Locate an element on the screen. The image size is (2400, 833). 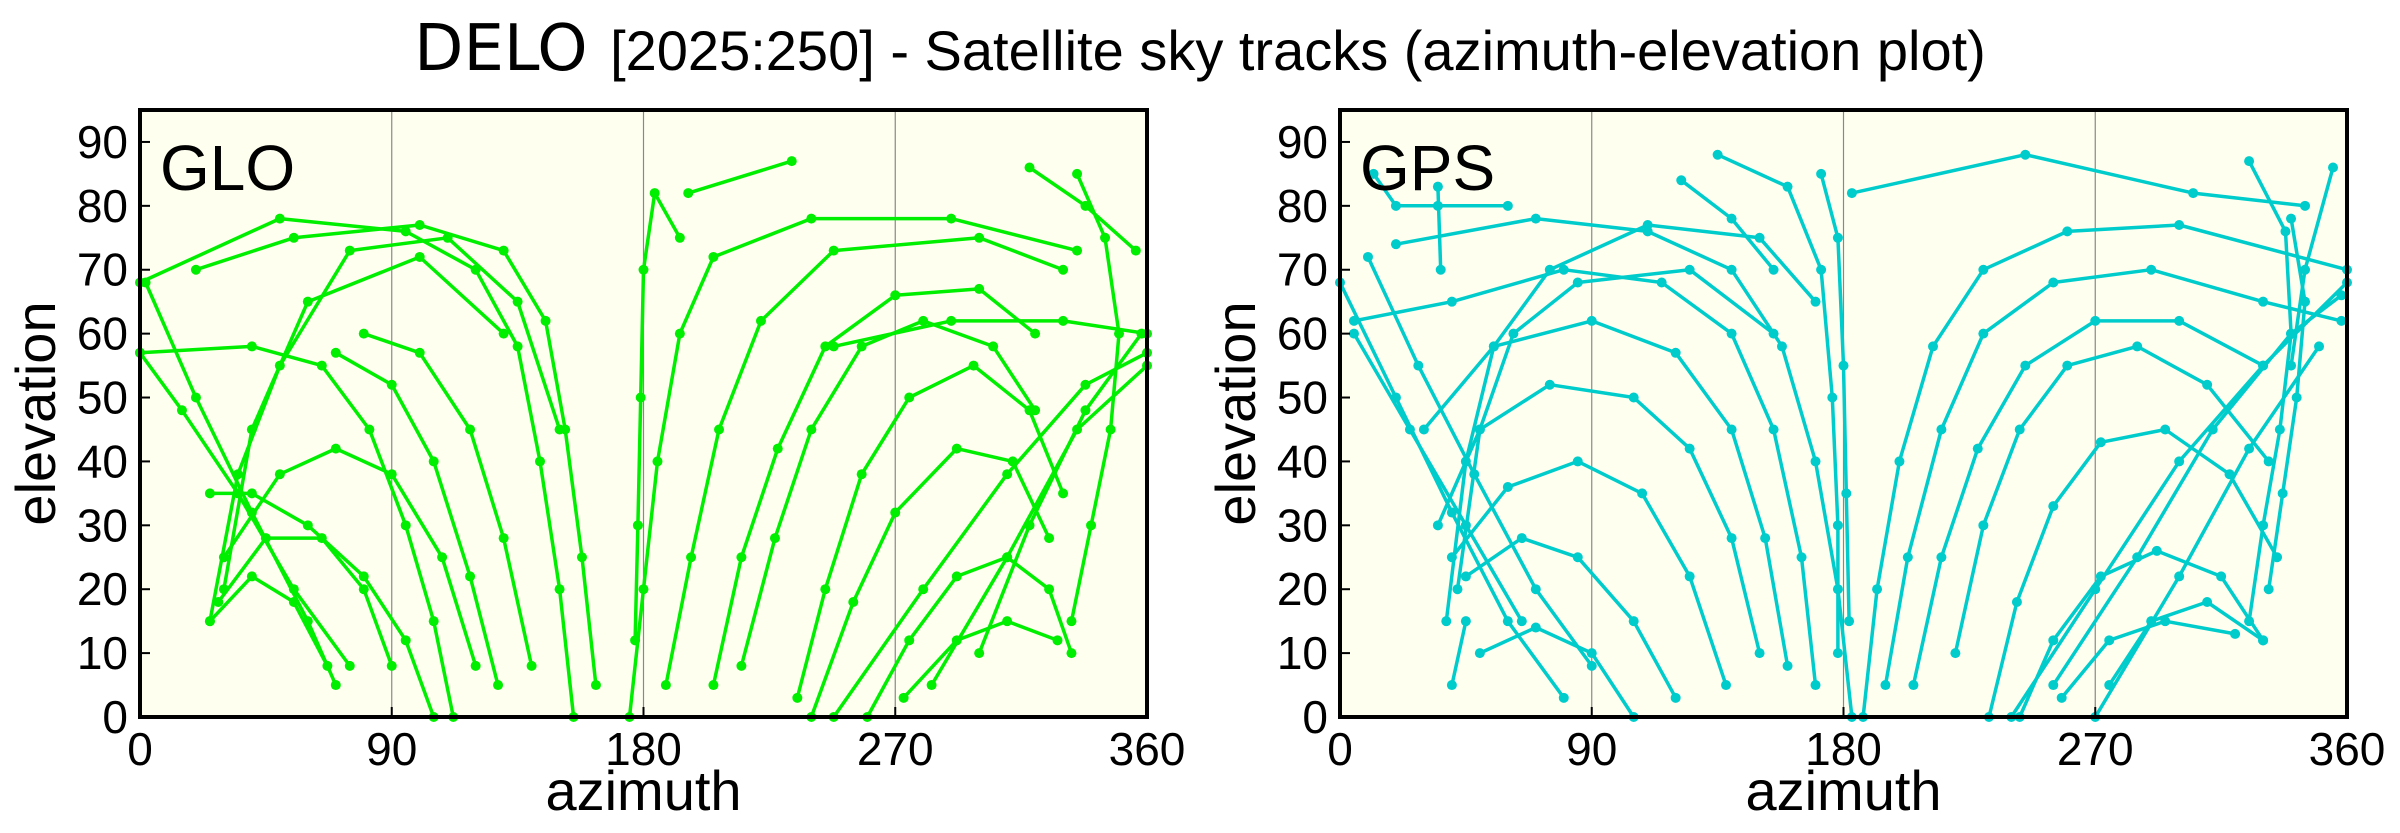
x-tick-label: 360 is located at coordinates (1147, 749).